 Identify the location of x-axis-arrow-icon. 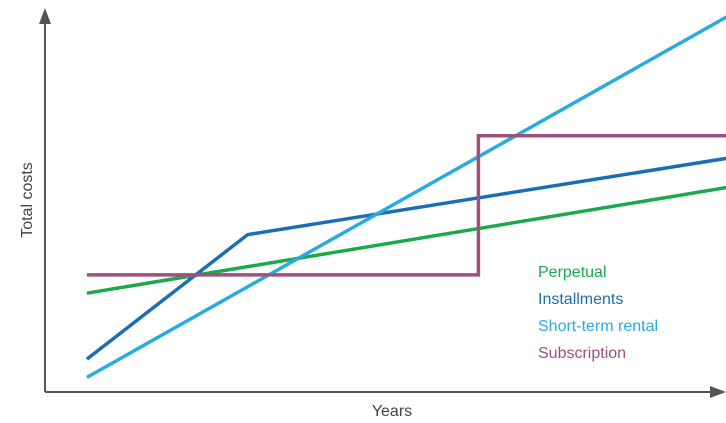
(718, 392).